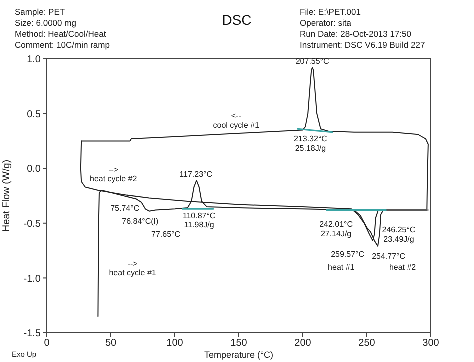  Describe the element at coordinates (114, 174) in the screenshot. I see `annotation: --> heat cycle #2` at that location.